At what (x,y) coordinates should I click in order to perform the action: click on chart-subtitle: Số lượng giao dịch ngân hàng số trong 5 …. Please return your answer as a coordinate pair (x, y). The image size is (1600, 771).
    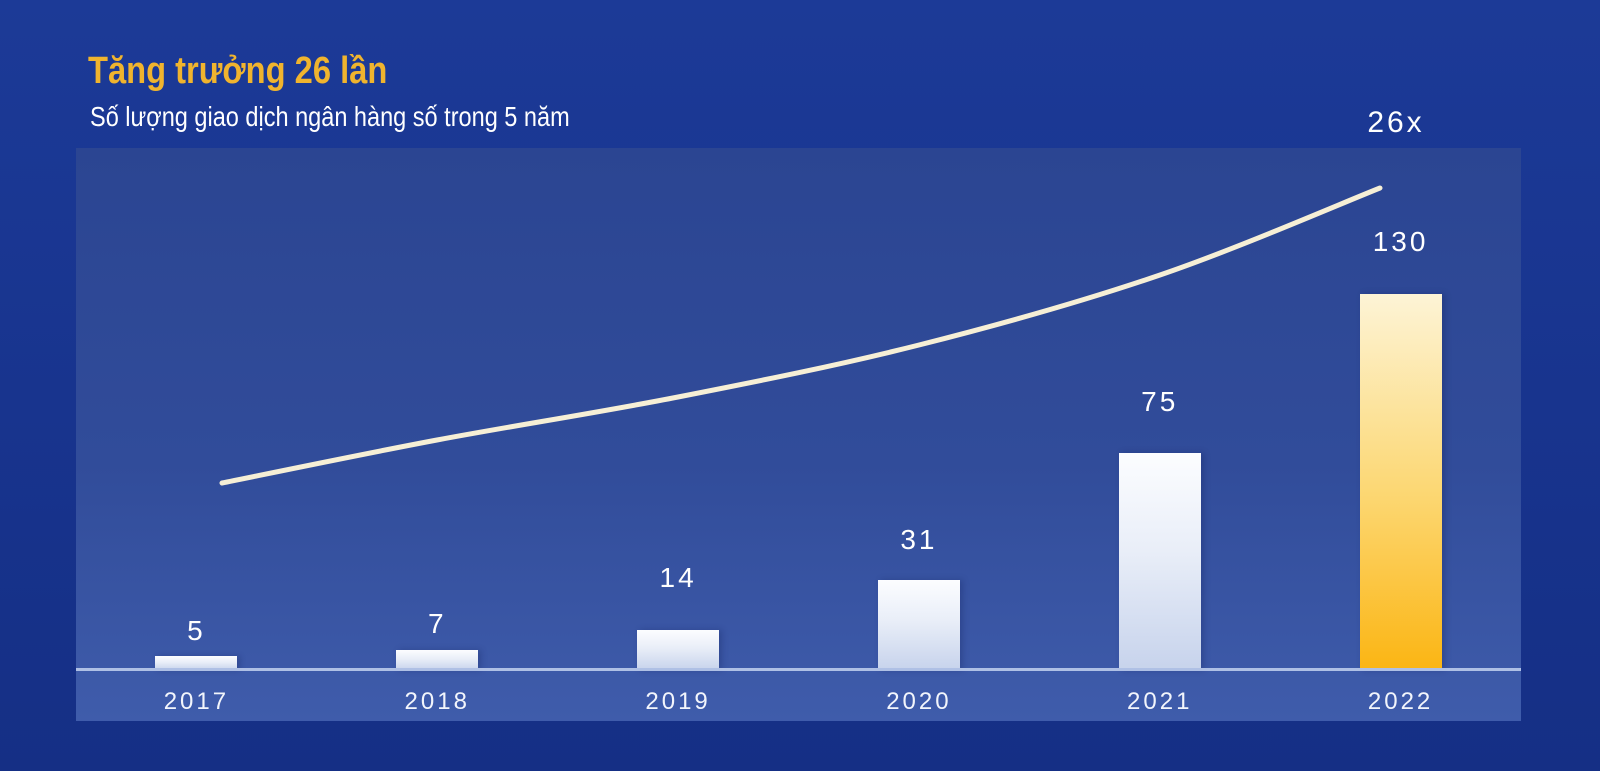
    Looking at the image, I should click on (330, 116).